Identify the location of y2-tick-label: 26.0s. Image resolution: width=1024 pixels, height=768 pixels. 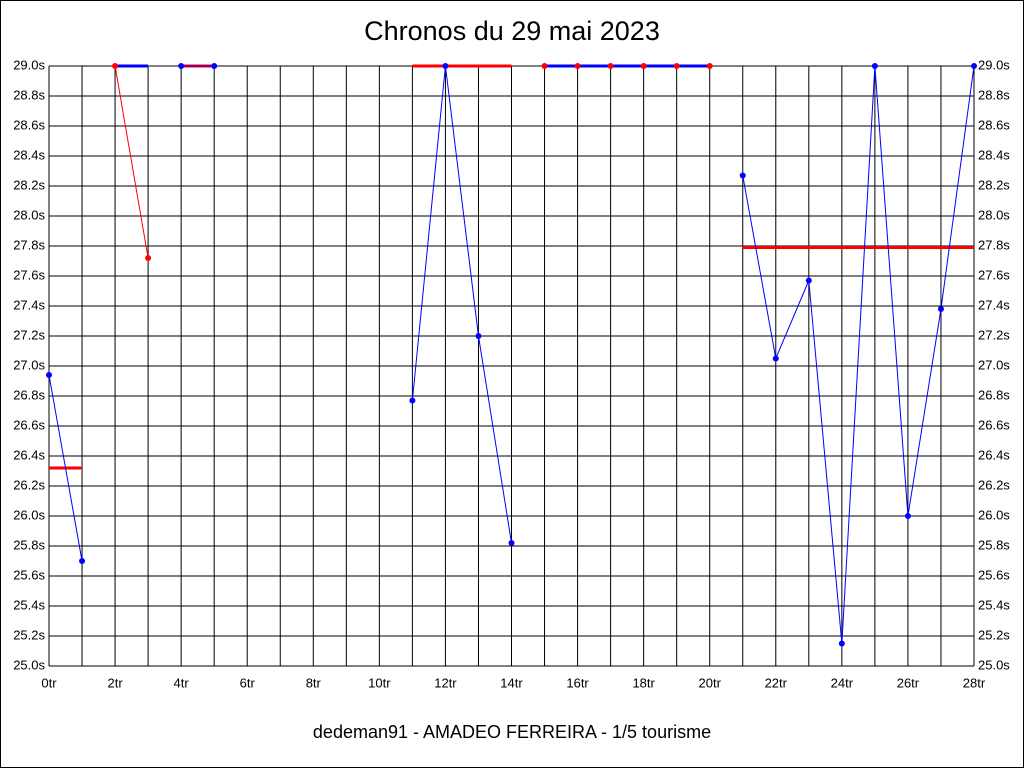
(994, 514).